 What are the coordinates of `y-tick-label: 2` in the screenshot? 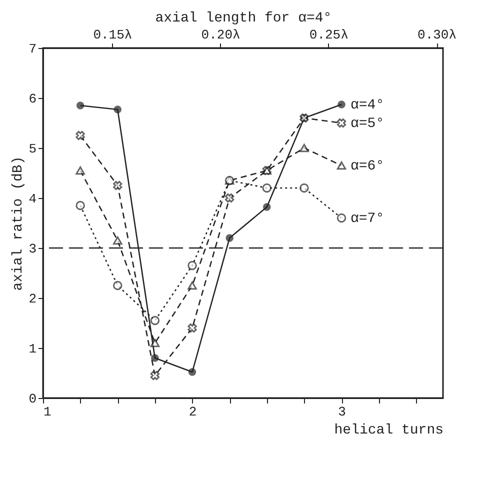 It's located at (32, 299).